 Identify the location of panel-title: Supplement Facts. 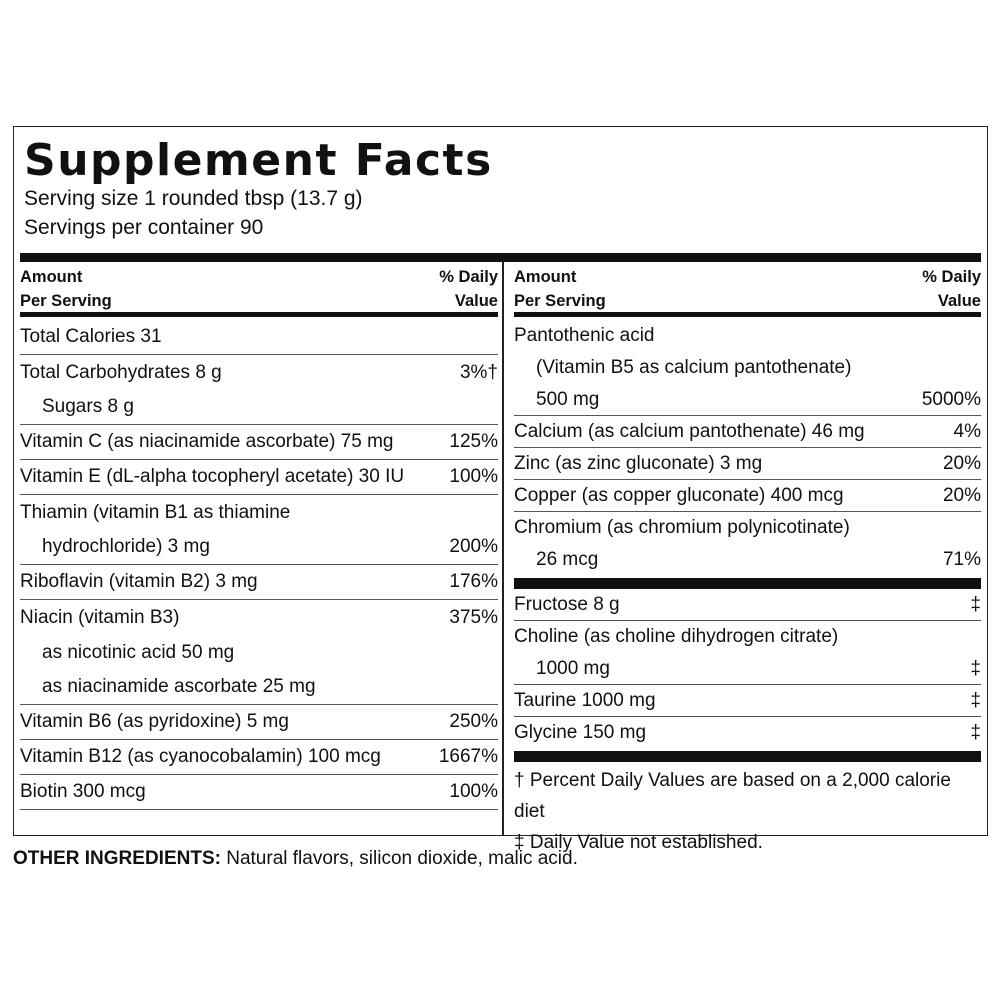
(258, 160).